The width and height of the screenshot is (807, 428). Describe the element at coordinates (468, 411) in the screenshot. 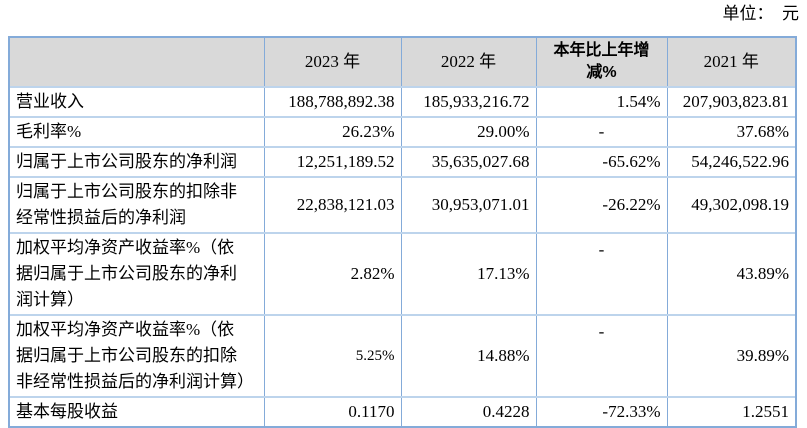

I see `cell-value-2022: 0.4228` at that location.